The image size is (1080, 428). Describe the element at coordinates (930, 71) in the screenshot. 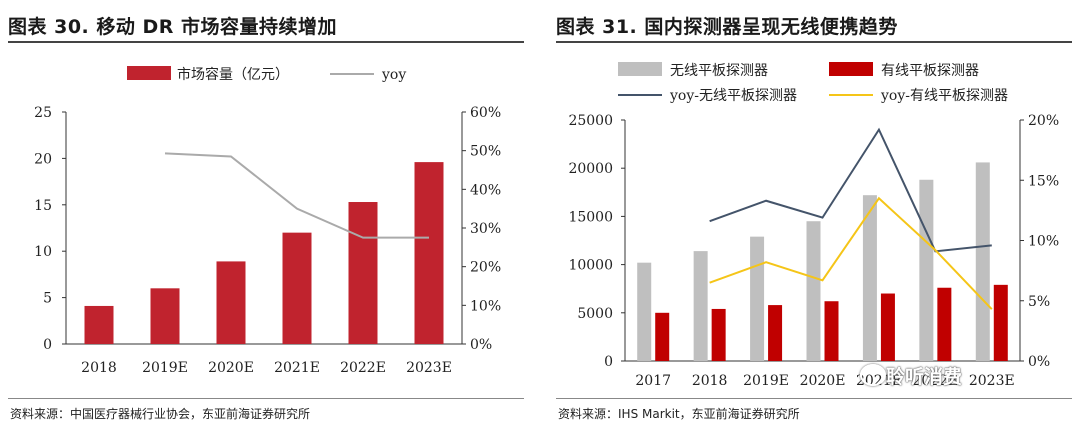

I see `legend-wired-label: 有线平板探测器` at that location.